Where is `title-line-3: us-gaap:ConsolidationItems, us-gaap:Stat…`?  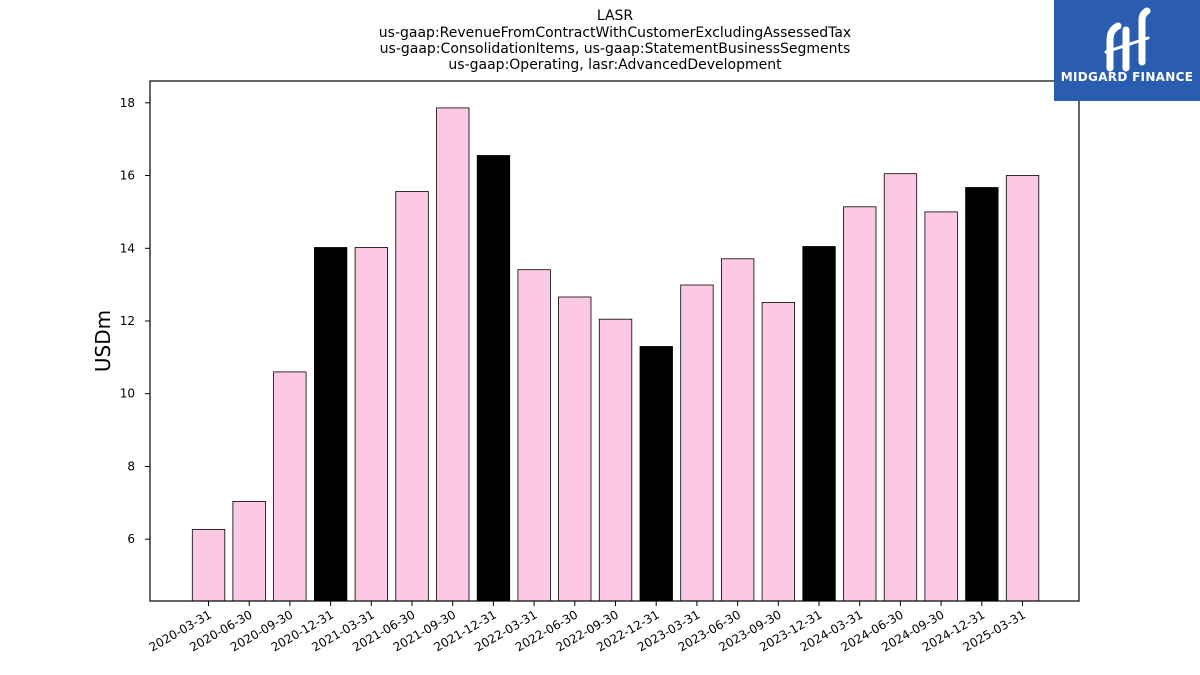 title-line-3: us-gaap:ConsolidationItems, us-gaap:Stat… is located at coordinates (615, 49).